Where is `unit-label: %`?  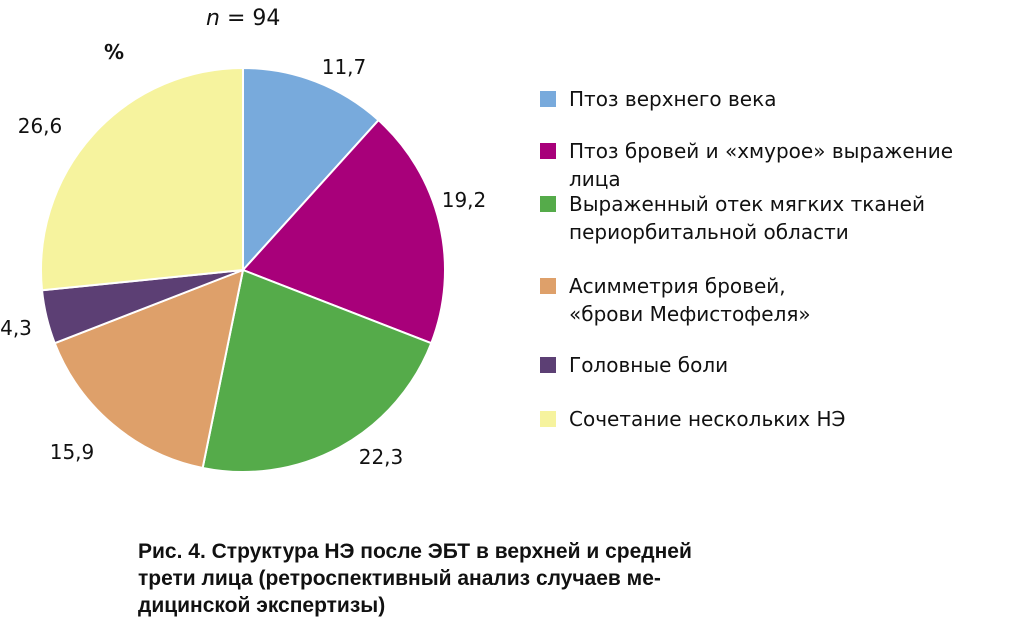 unit-label: % is located at coordinates (114, 52).